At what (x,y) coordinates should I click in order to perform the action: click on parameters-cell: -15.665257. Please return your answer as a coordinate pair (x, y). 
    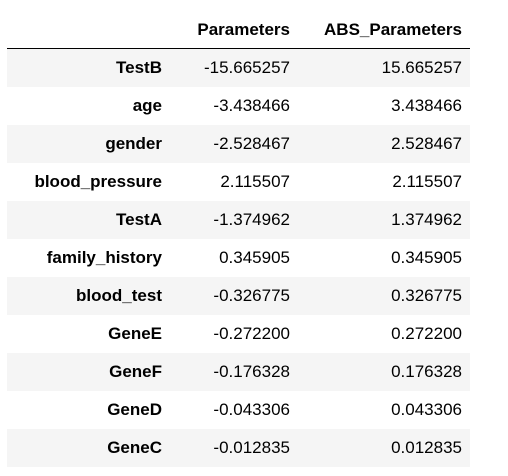
    Looking at the image, I should click on (246, 67).